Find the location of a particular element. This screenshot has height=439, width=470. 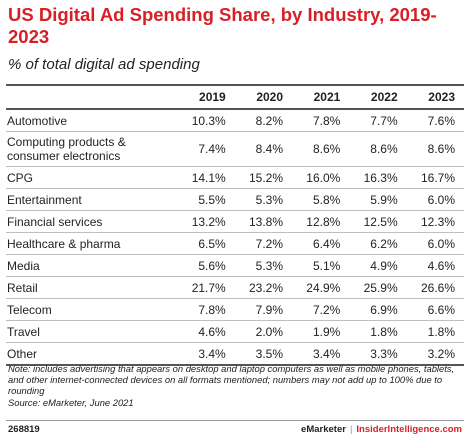

value-cell: 2.0% is located at coordinates (263, 331).